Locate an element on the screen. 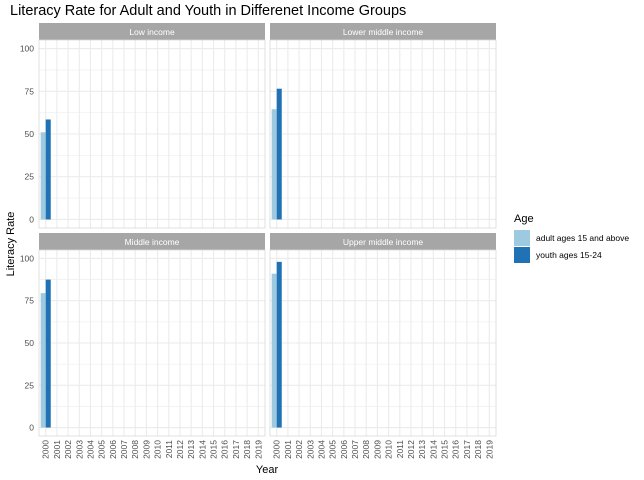 The width and height of the screenshot is (644, 480). facet-strip-label: Low income is located at coordinates (152, 32).